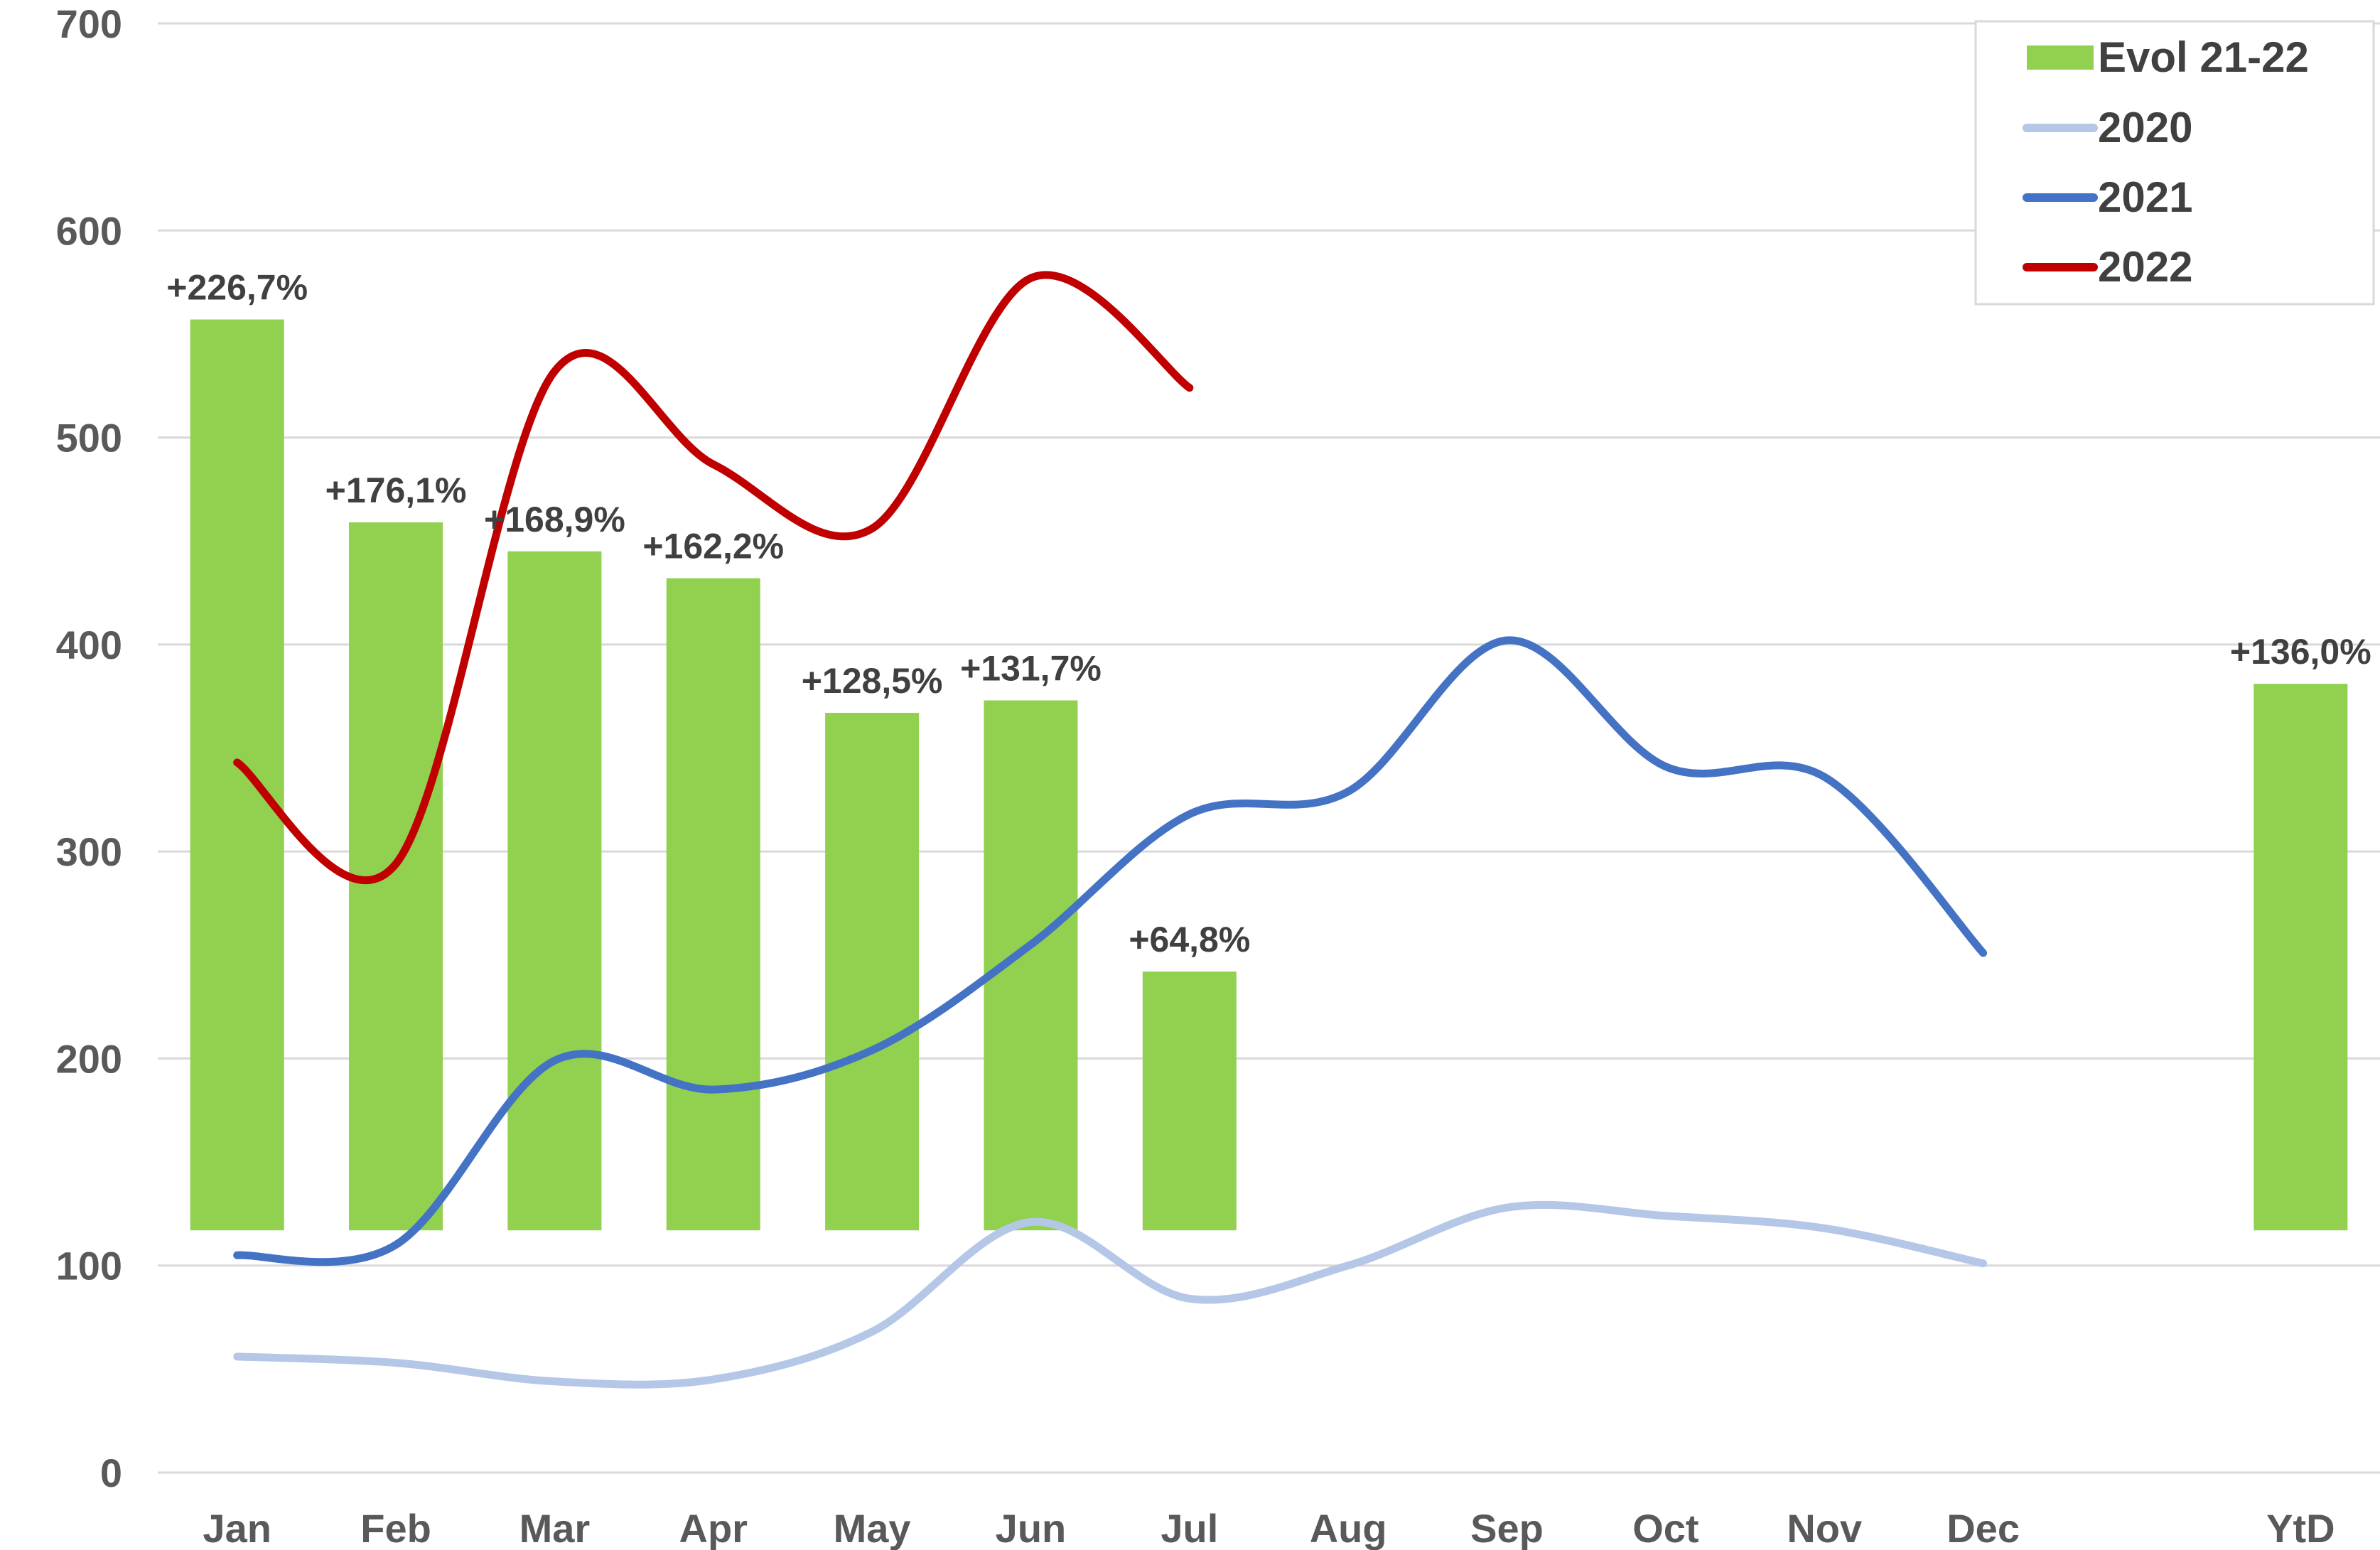 The height and width of the screenshot is (1550, 2380). What do you see at coordinates (1349, 1528) in the screenshot?
I see `x-tick-label: Aug` at bounding box center [1349, 1528].